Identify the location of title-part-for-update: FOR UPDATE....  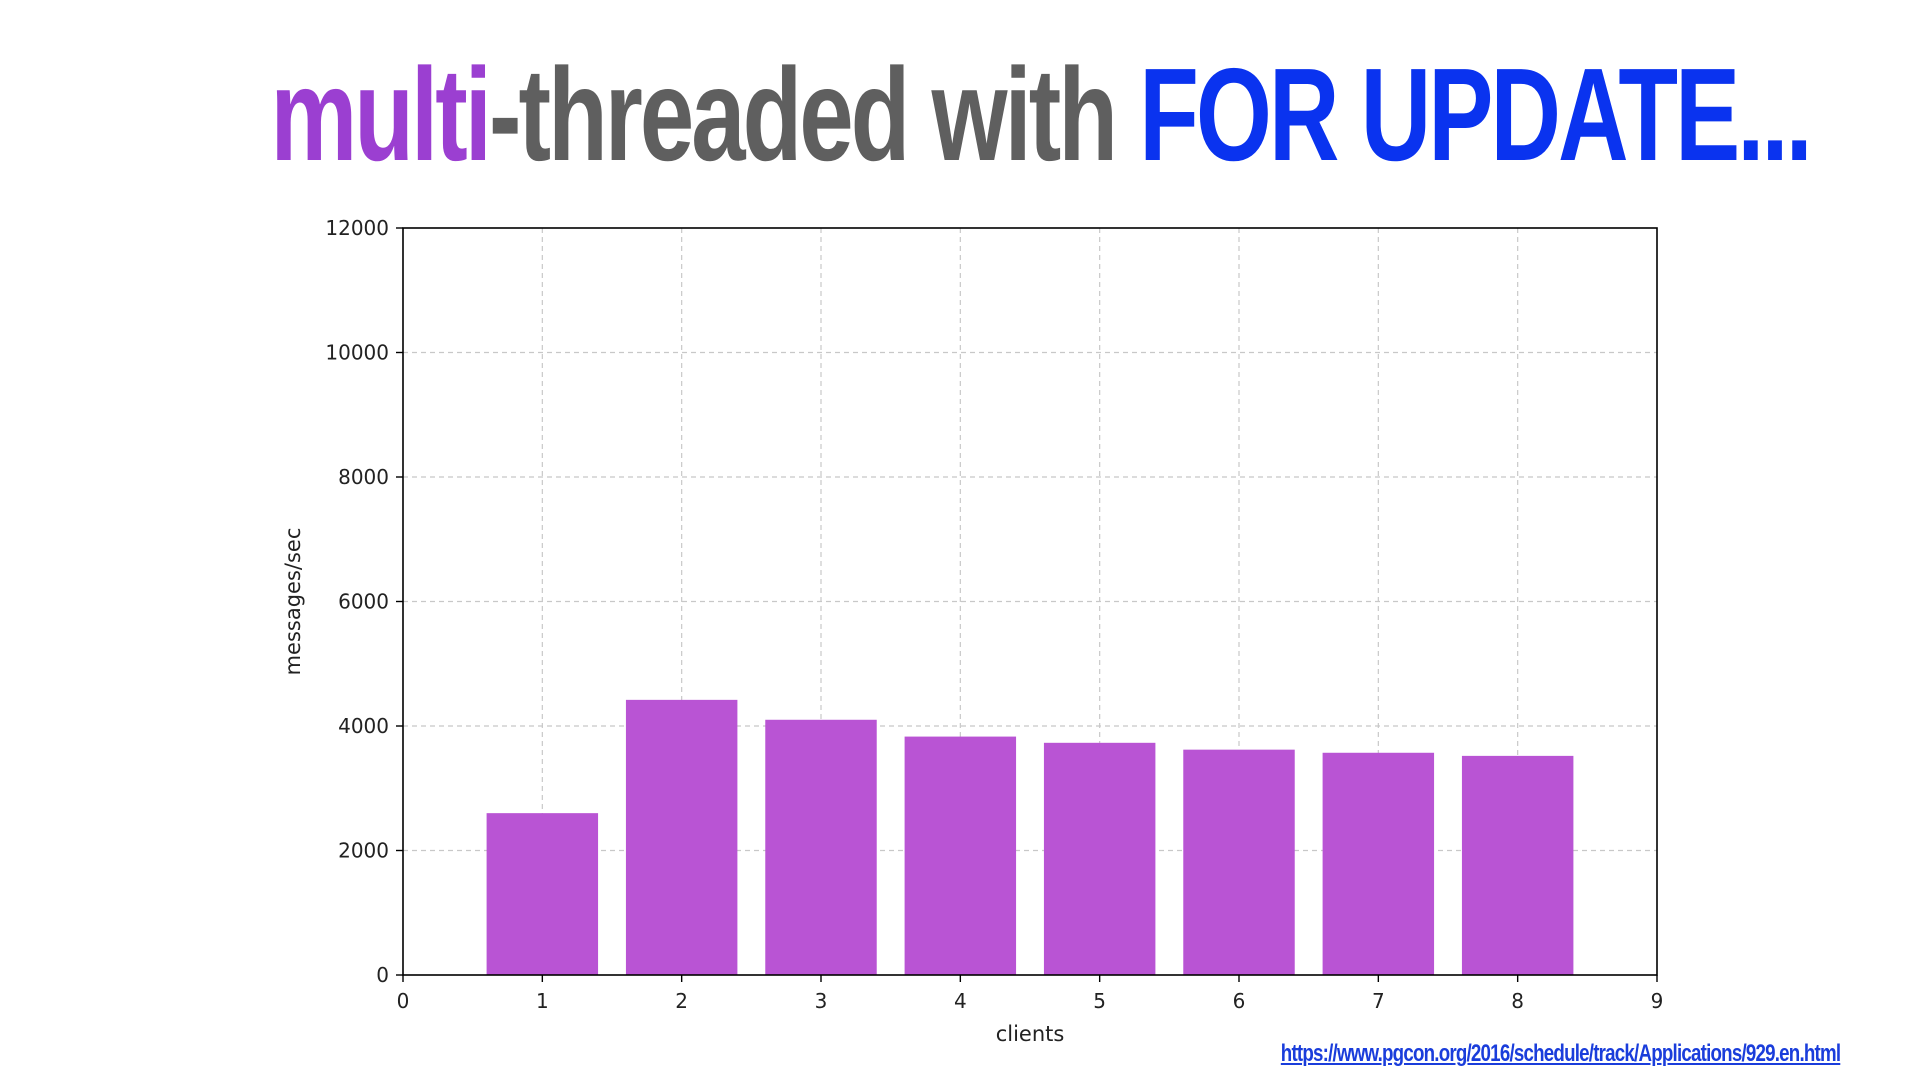
(1476, 114).